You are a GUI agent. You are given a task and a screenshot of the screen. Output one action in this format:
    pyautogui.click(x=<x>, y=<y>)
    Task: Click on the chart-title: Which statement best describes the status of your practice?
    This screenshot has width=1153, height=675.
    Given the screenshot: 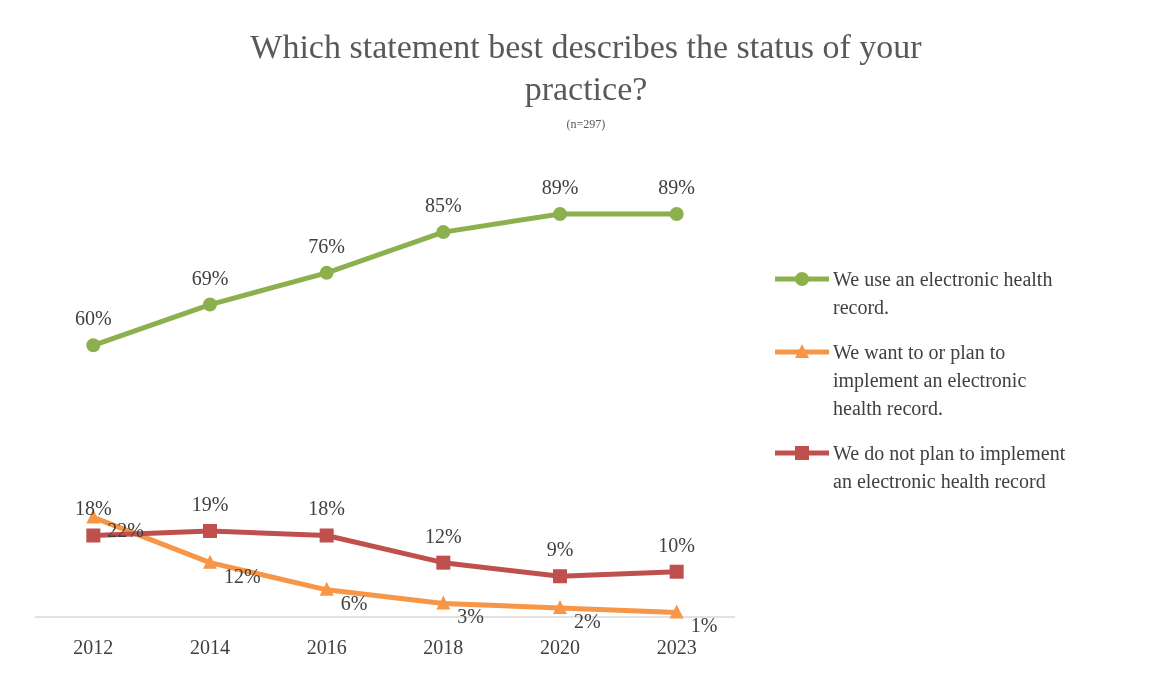 What is the action you would take?
    pyautogui.click(x=586, y=67)
    